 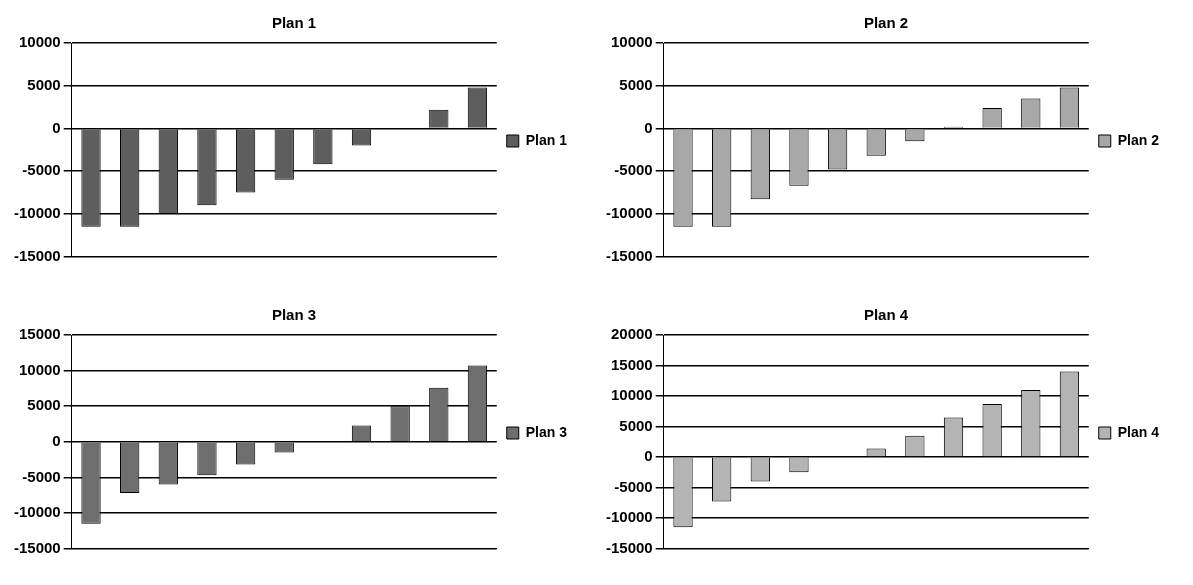 What do you see at coordinates (294, 315) in the screenshot?
I see `chart-title: Plan 3` at bounding box center [294, 315].